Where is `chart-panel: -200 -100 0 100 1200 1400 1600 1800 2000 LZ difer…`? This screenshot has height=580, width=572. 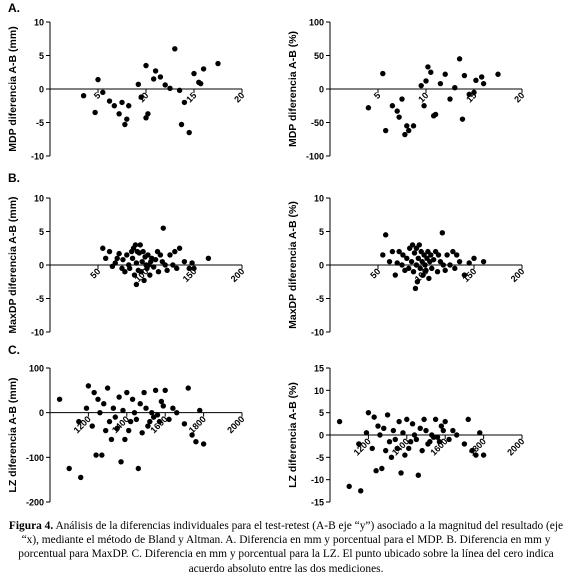 chart-panel: -200 -100 0 100 1200 1400 1600 1800 2000 LZ difer… is located at coordinates (140, 440).